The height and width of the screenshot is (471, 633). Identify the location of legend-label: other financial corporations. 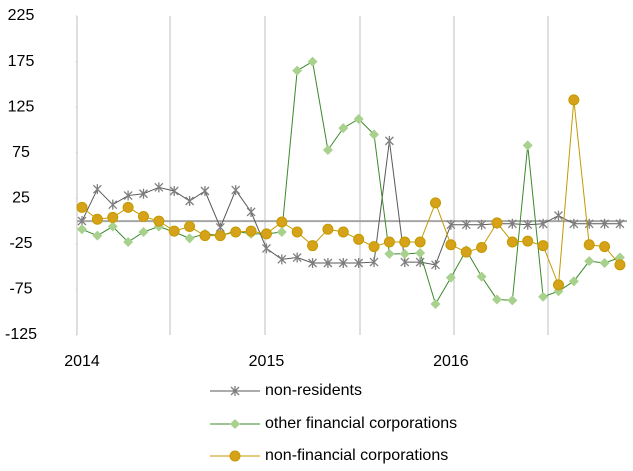
(361, 423).